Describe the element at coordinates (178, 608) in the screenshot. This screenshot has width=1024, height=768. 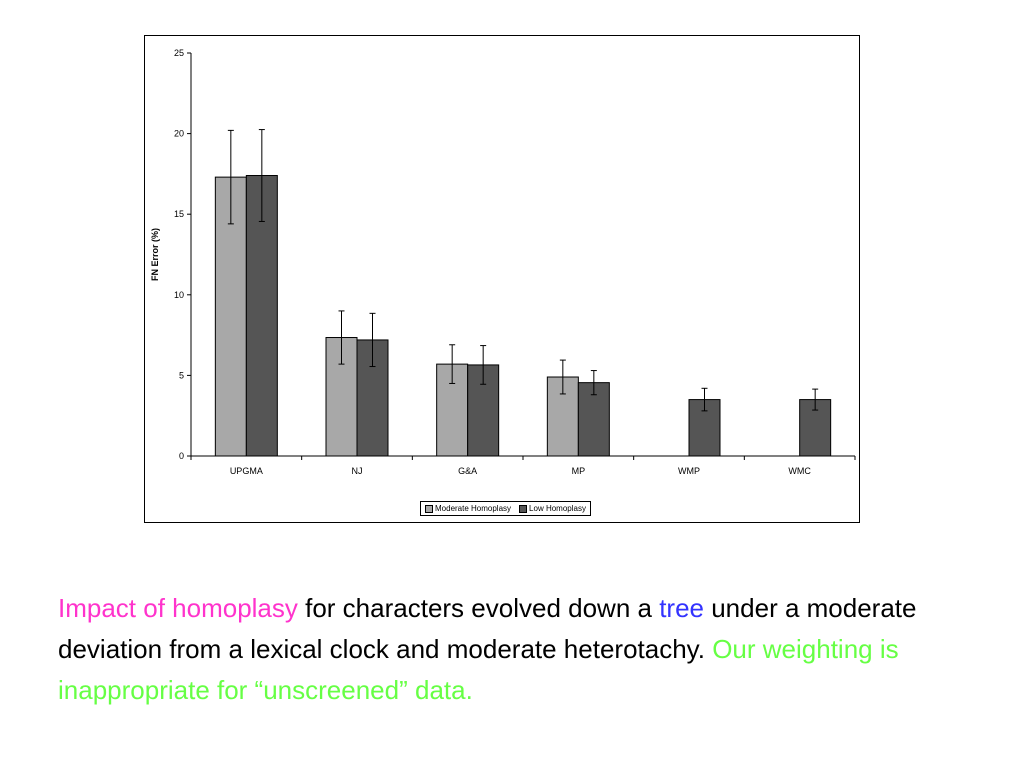
I see `caption-highlight-pink: Impact of homoplasy` at that location.